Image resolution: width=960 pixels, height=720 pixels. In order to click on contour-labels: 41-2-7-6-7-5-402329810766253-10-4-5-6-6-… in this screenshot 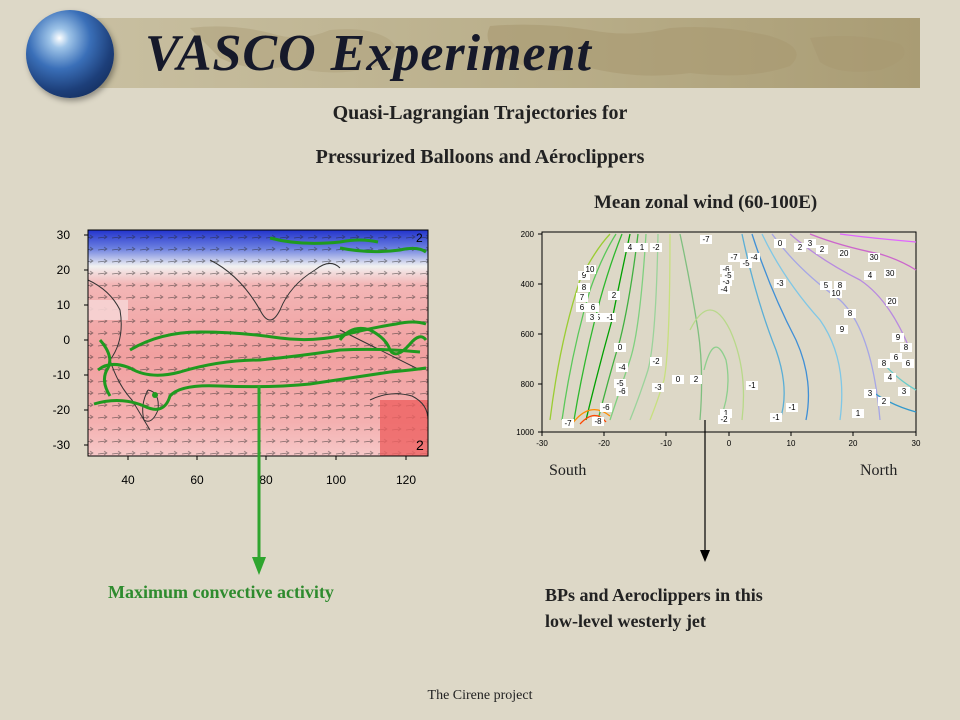, I will do `click(738, 331)`.